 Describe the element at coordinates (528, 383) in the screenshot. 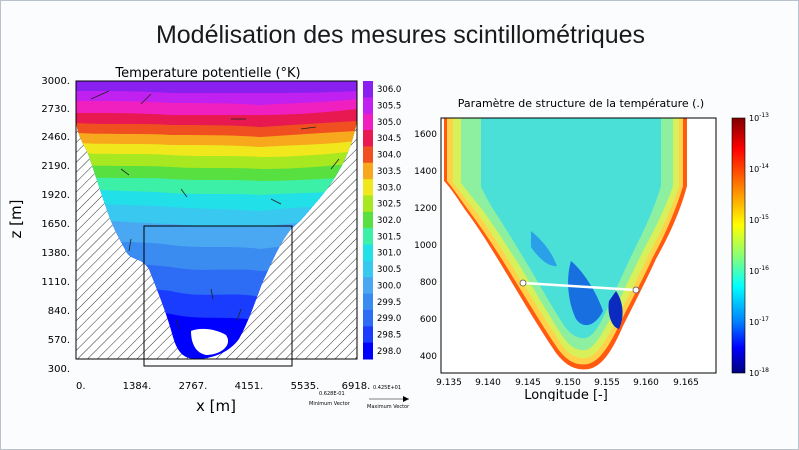

I see `x-tick: 9.145` at that location.